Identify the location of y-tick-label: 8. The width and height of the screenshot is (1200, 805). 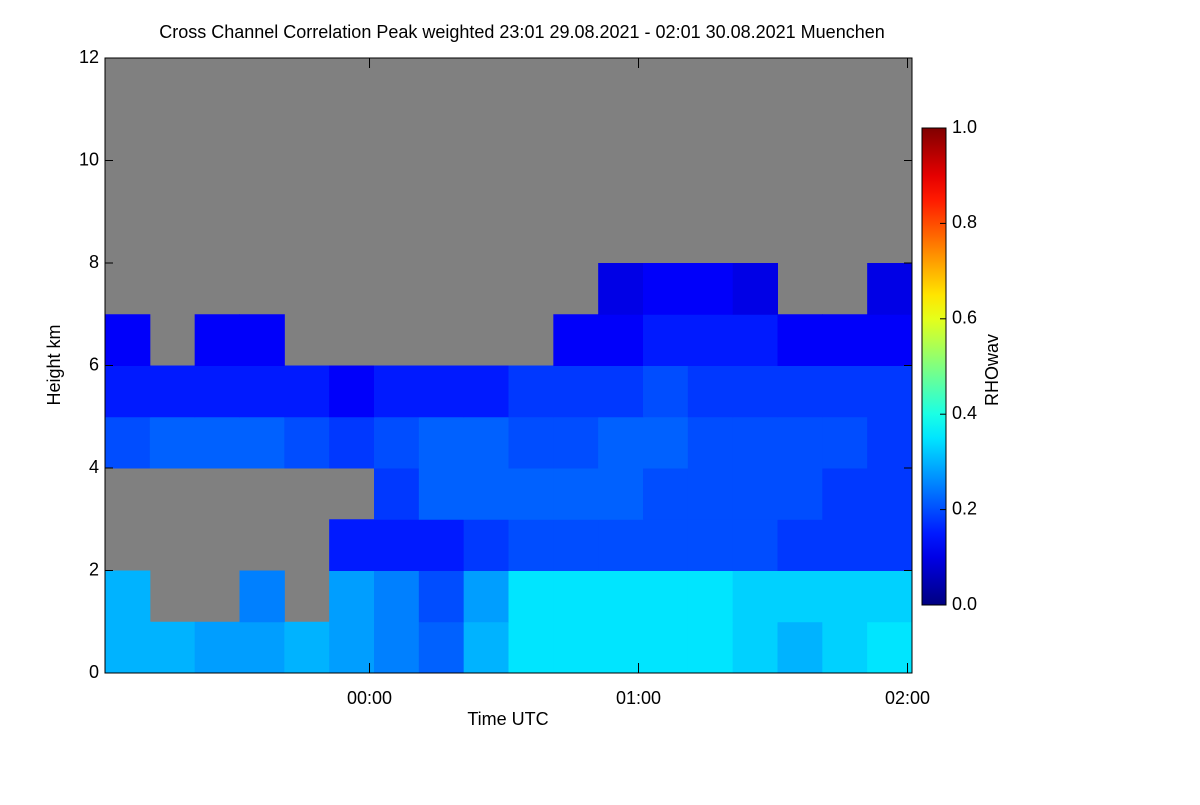
(94, 262).